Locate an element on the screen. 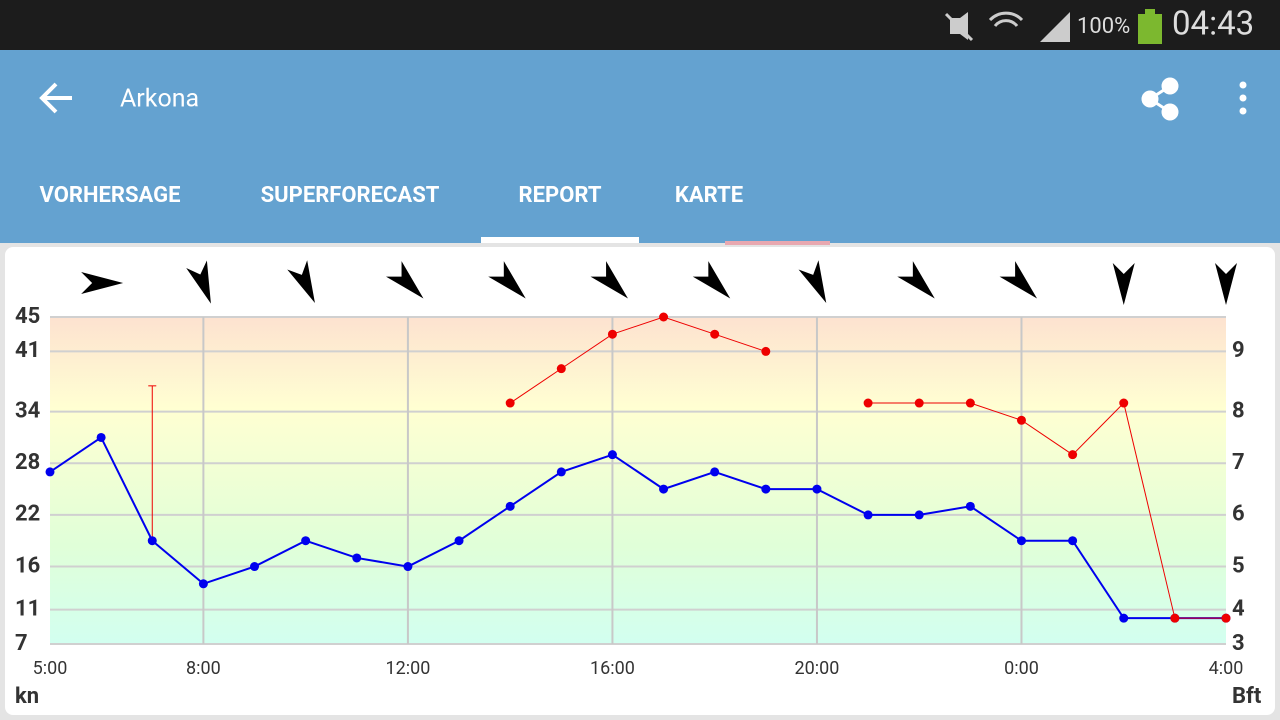  y2-tick-label: 9 is located at coordinates (1238, 350).